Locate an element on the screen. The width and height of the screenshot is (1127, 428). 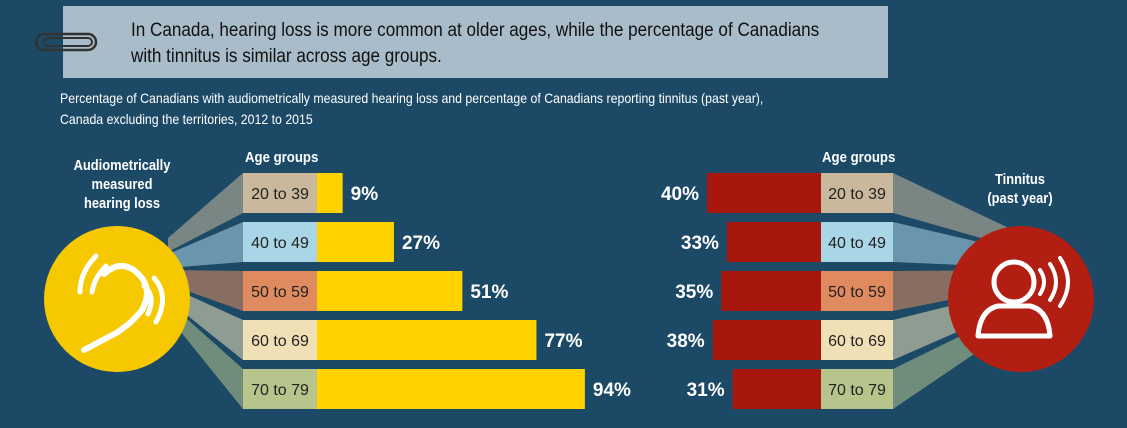
hearing-loss-badge is located at coordinates (117, 299).